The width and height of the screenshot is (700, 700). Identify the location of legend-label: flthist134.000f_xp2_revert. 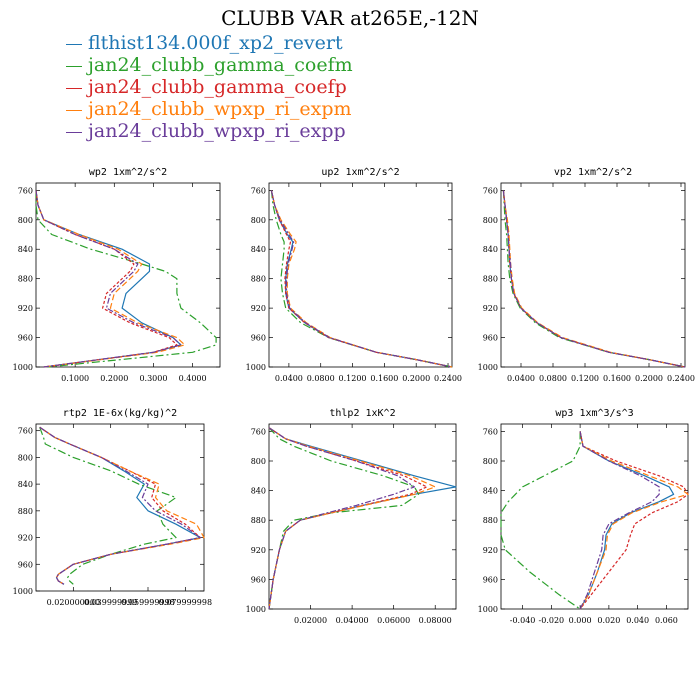
(215, 43).